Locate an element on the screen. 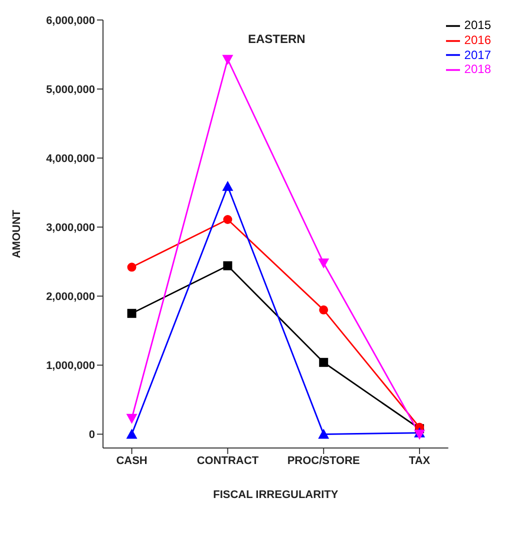 This screenshot has width=525, height=540. y-tick-label: 1,000,000 is located at coordinates (70, 366).